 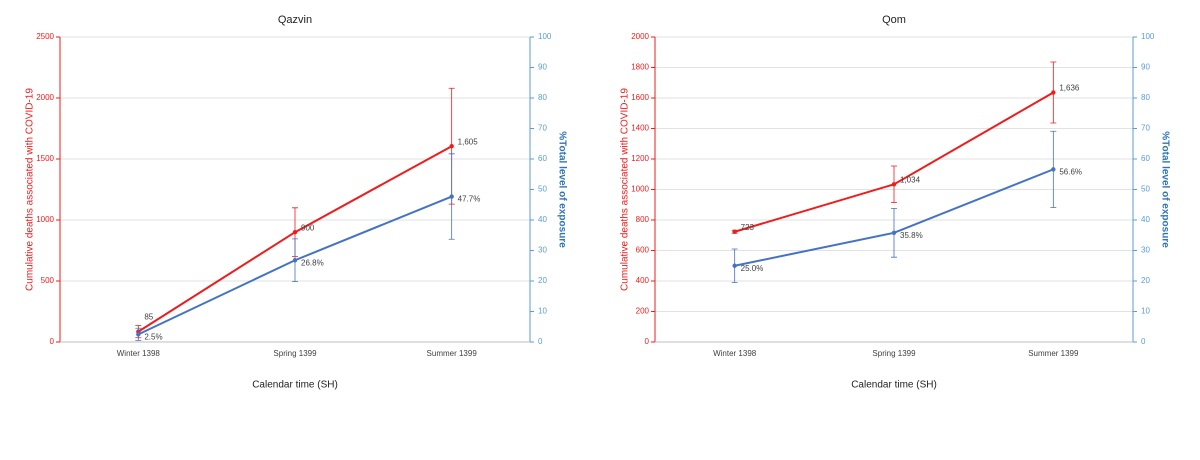 I want to click on data-label: 26.8%, so click(x=312, y=262).